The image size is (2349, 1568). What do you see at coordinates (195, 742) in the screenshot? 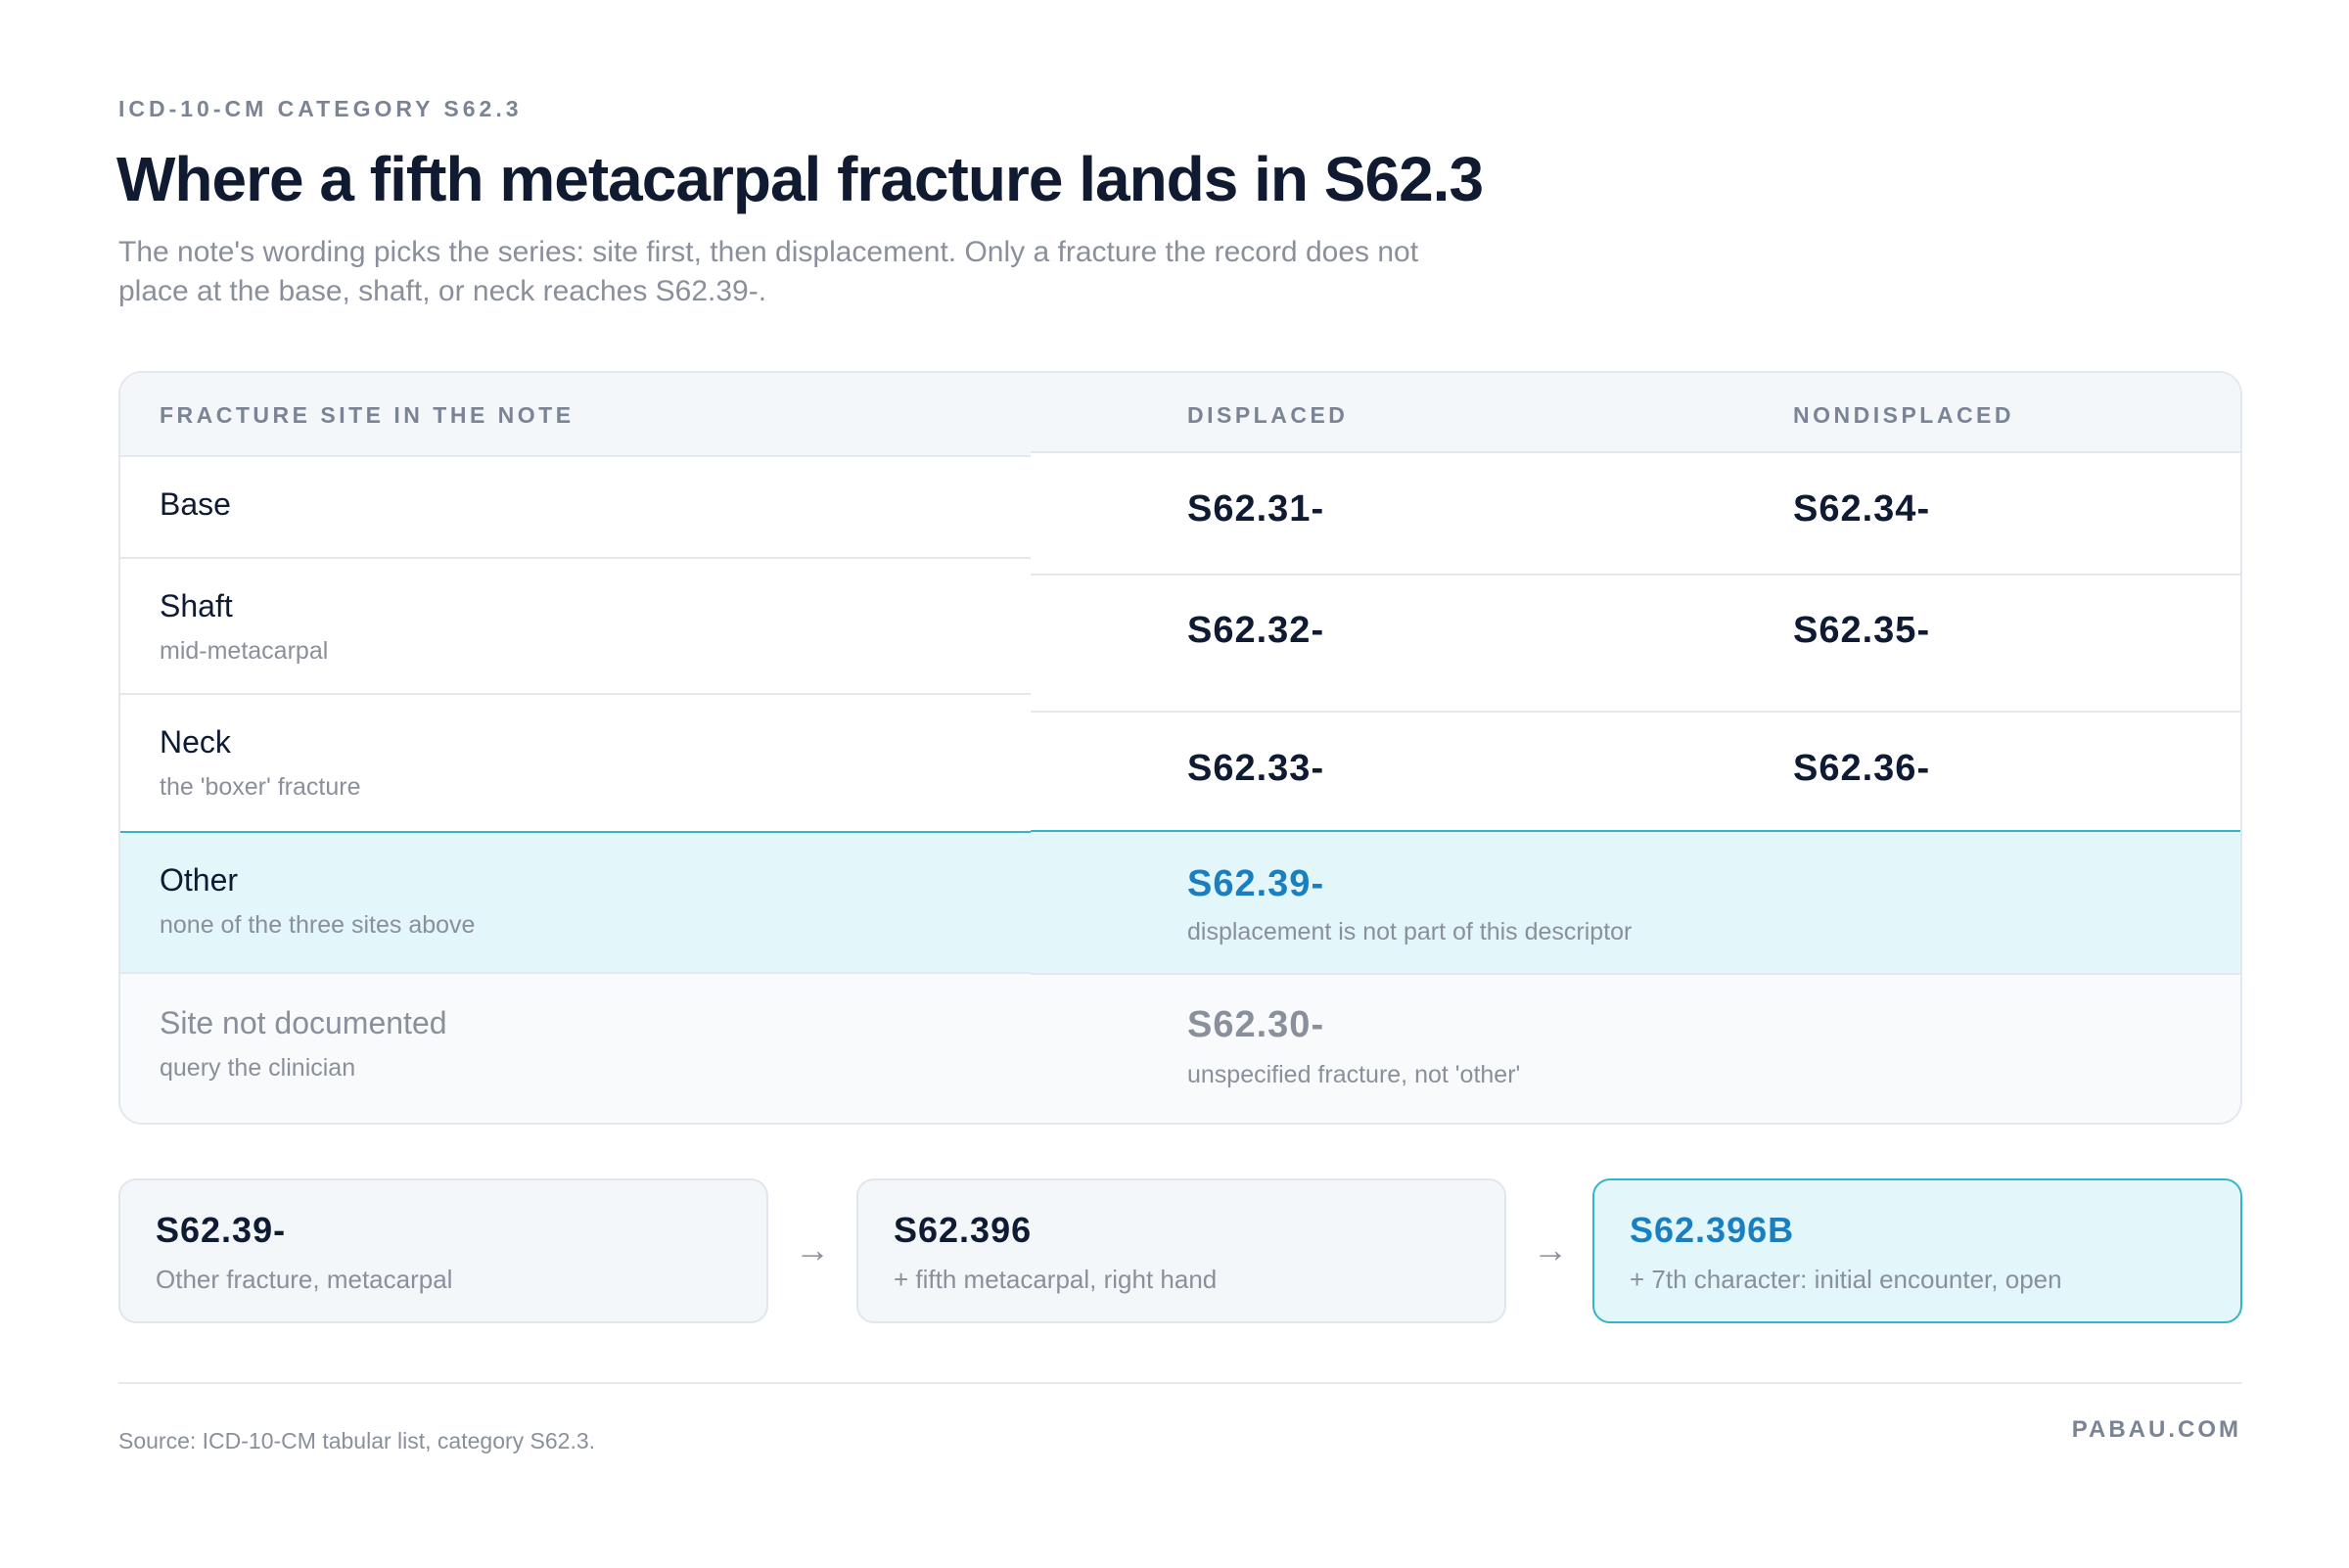
I see `site-name: Neck` at bounding box center [195, 742].